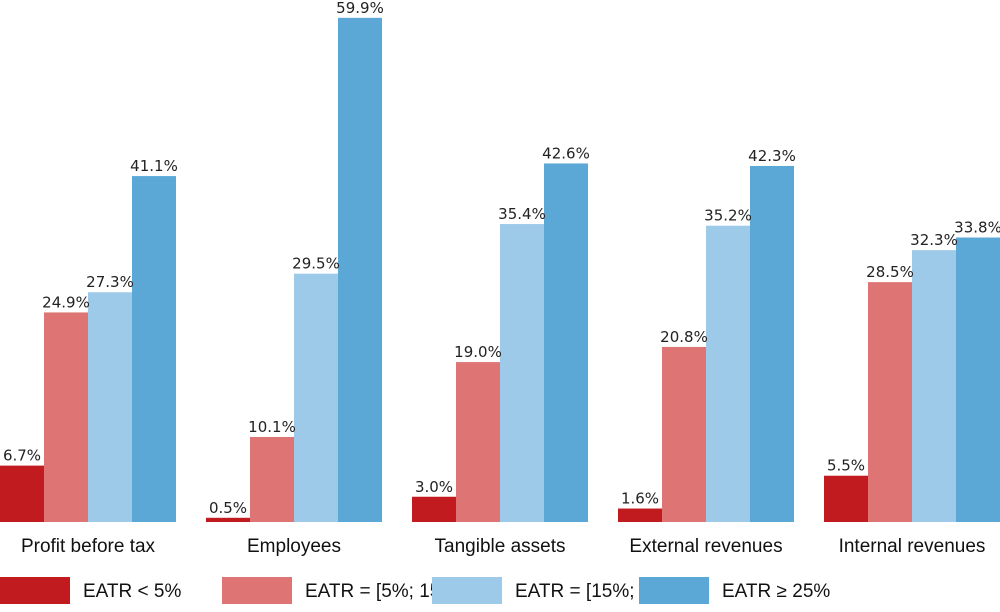 This screenshot has width=1000, height=612. I want to click on data-label: 0.5%, so click(228, 508).